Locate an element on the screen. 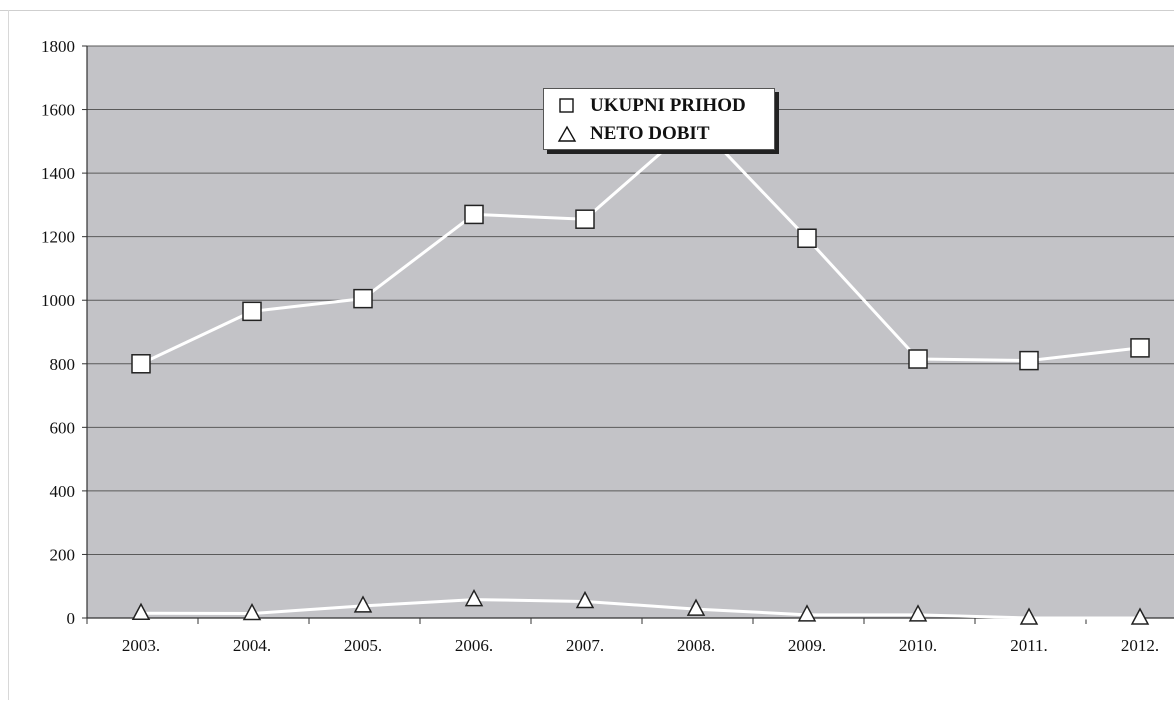 The width and height of the screenshot is (1174, 701). chart-legend: UKUPNI PRIHOD NETO DOBIT is located at coordinates (659, 119).